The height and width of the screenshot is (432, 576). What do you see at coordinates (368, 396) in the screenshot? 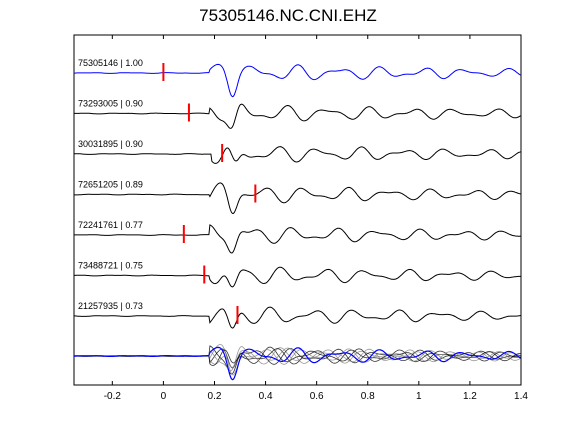
I see `x-tick-label: 0.8` at bounding box center [368, 396].